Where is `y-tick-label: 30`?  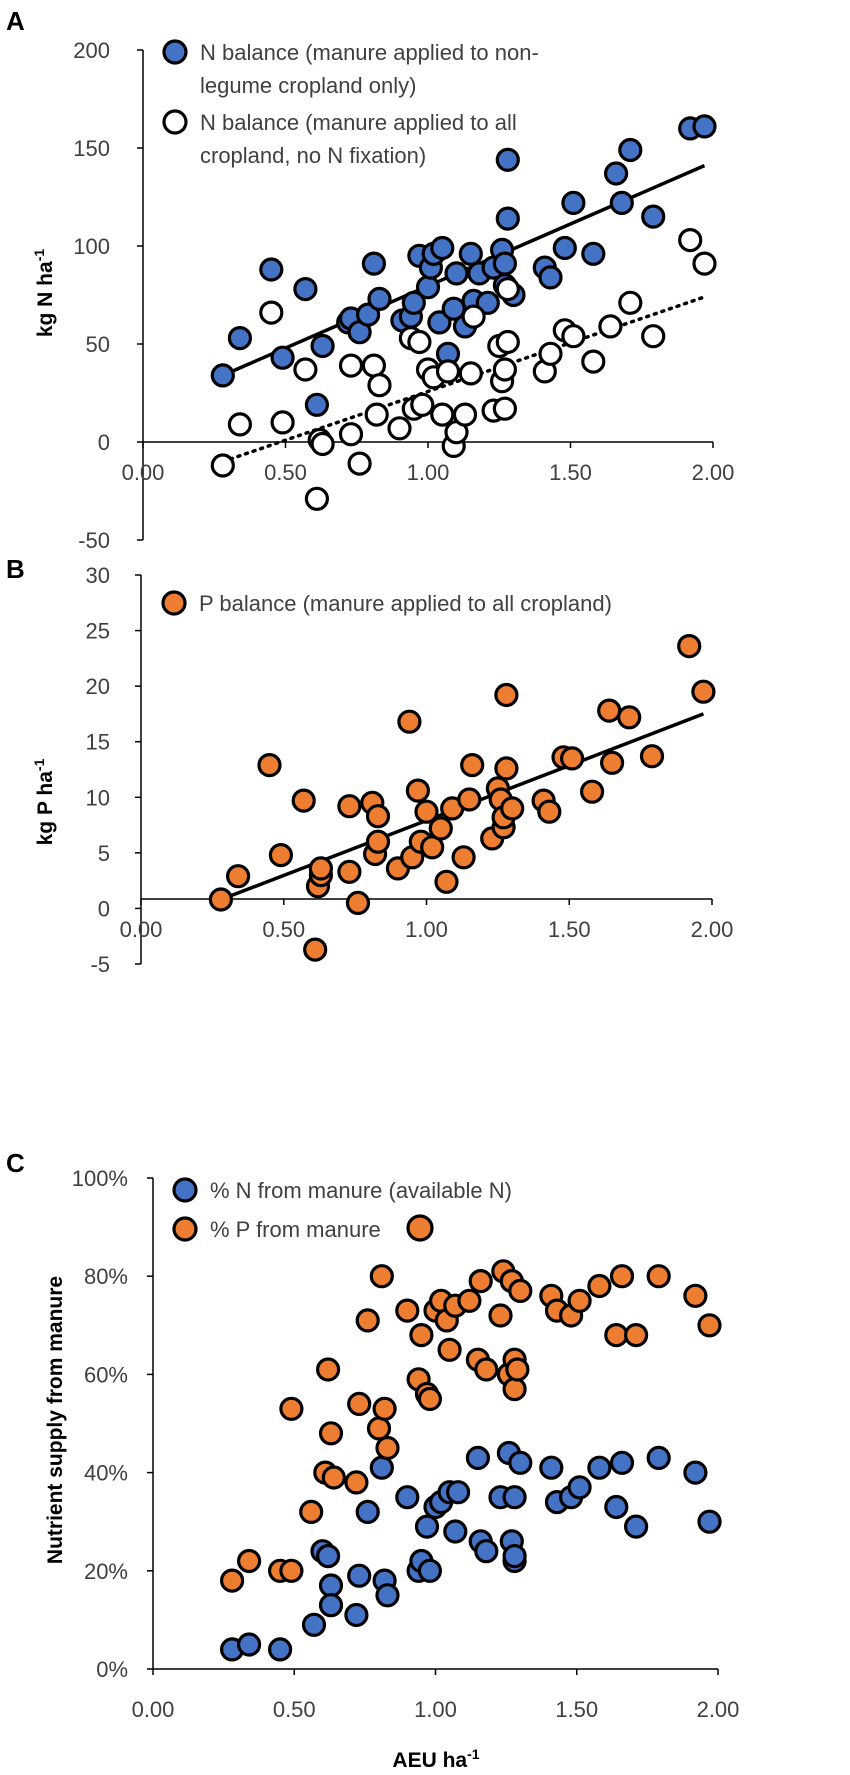
y-tick-label: 30 is located at coordinates (98, 575).